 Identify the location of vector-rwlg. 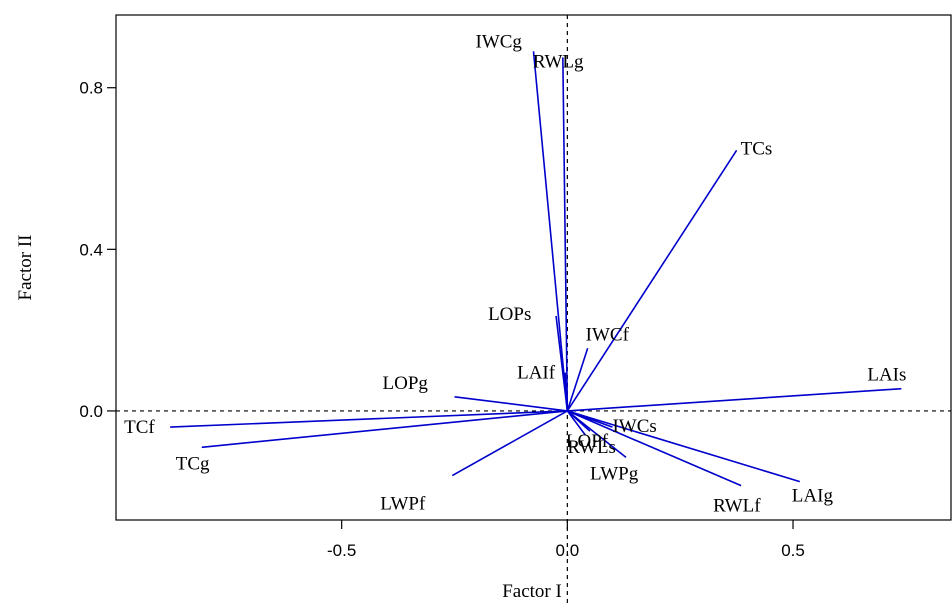
(565, 234).